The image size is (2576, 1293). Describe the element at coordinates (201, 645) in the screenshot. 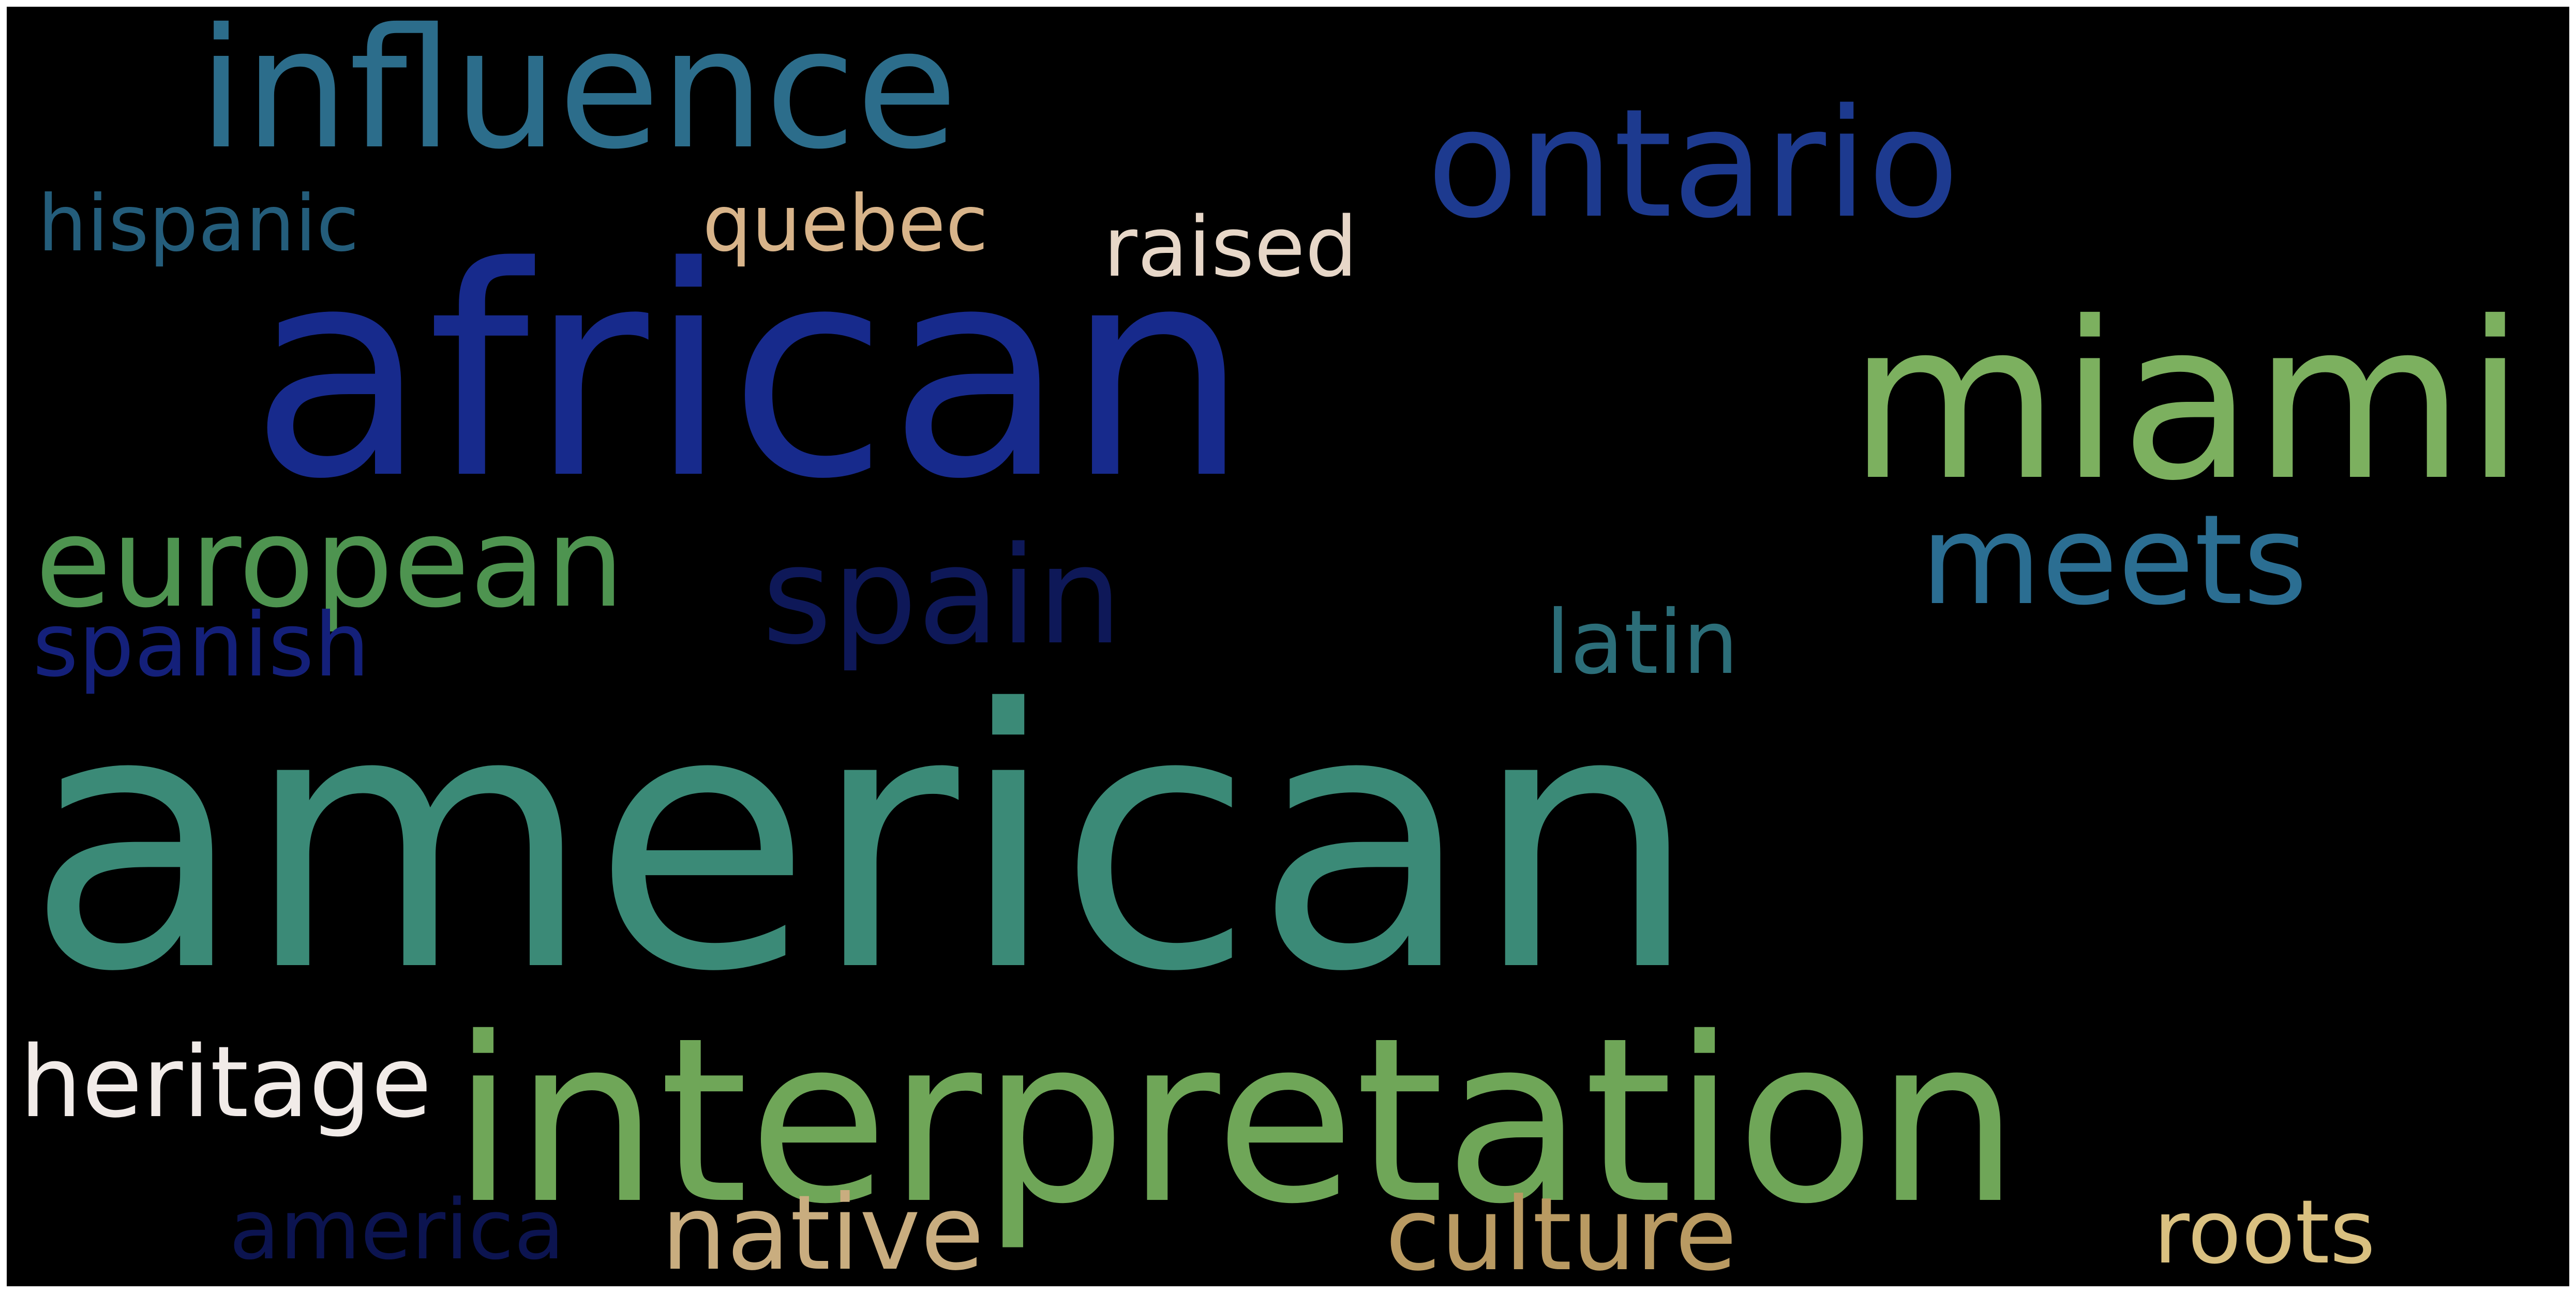

I see `word-spanish: spanish` at that location.